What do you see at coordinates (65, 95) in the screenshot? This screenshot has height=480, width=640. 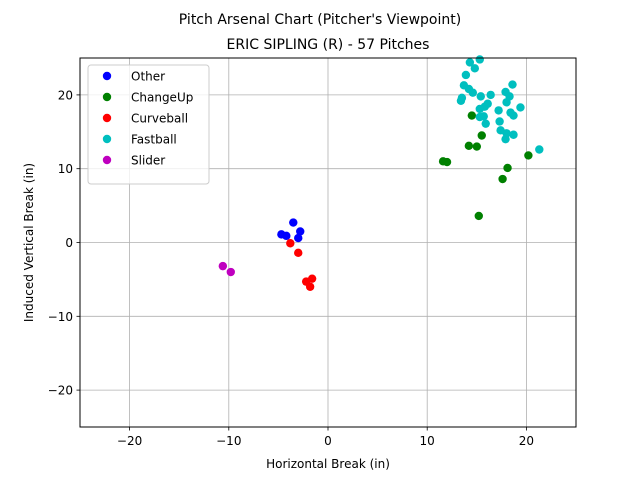 I see `y-tick-label: 20` at bounding box center [65, 95].